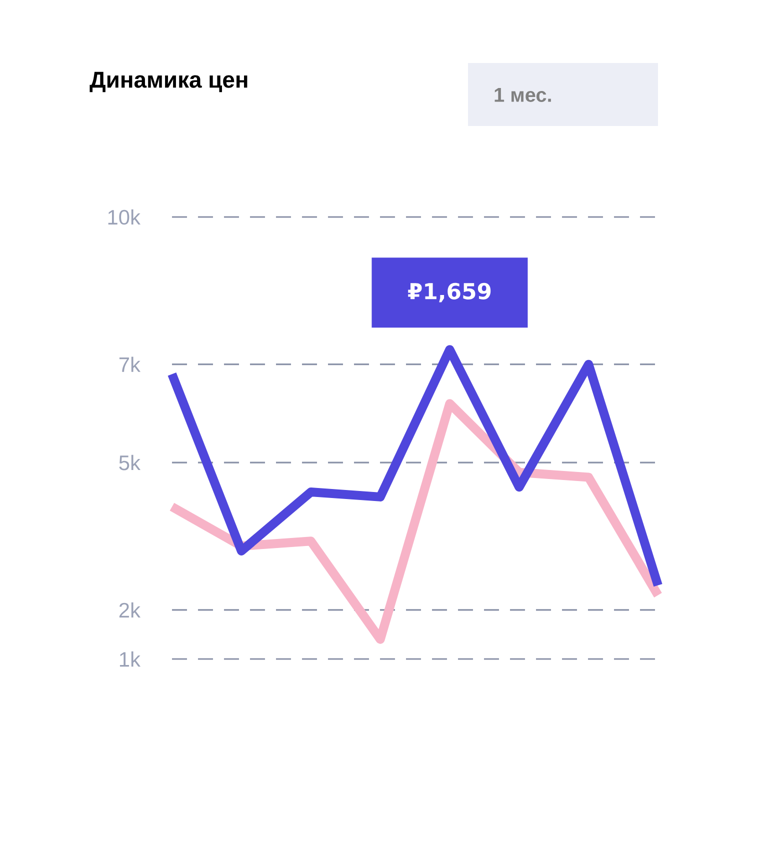 The width and height of the screenshot is (768, 847). What do you see at coordinates (129, 462) in the screenshot?
I see `y-tick-label: 5k` at bounding box center [129, 462].